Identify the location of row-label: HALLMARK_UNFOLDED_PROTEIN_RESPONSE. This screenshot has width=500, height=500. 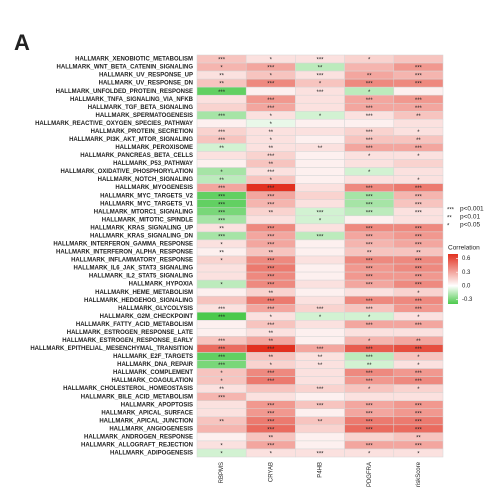
(124, 92).